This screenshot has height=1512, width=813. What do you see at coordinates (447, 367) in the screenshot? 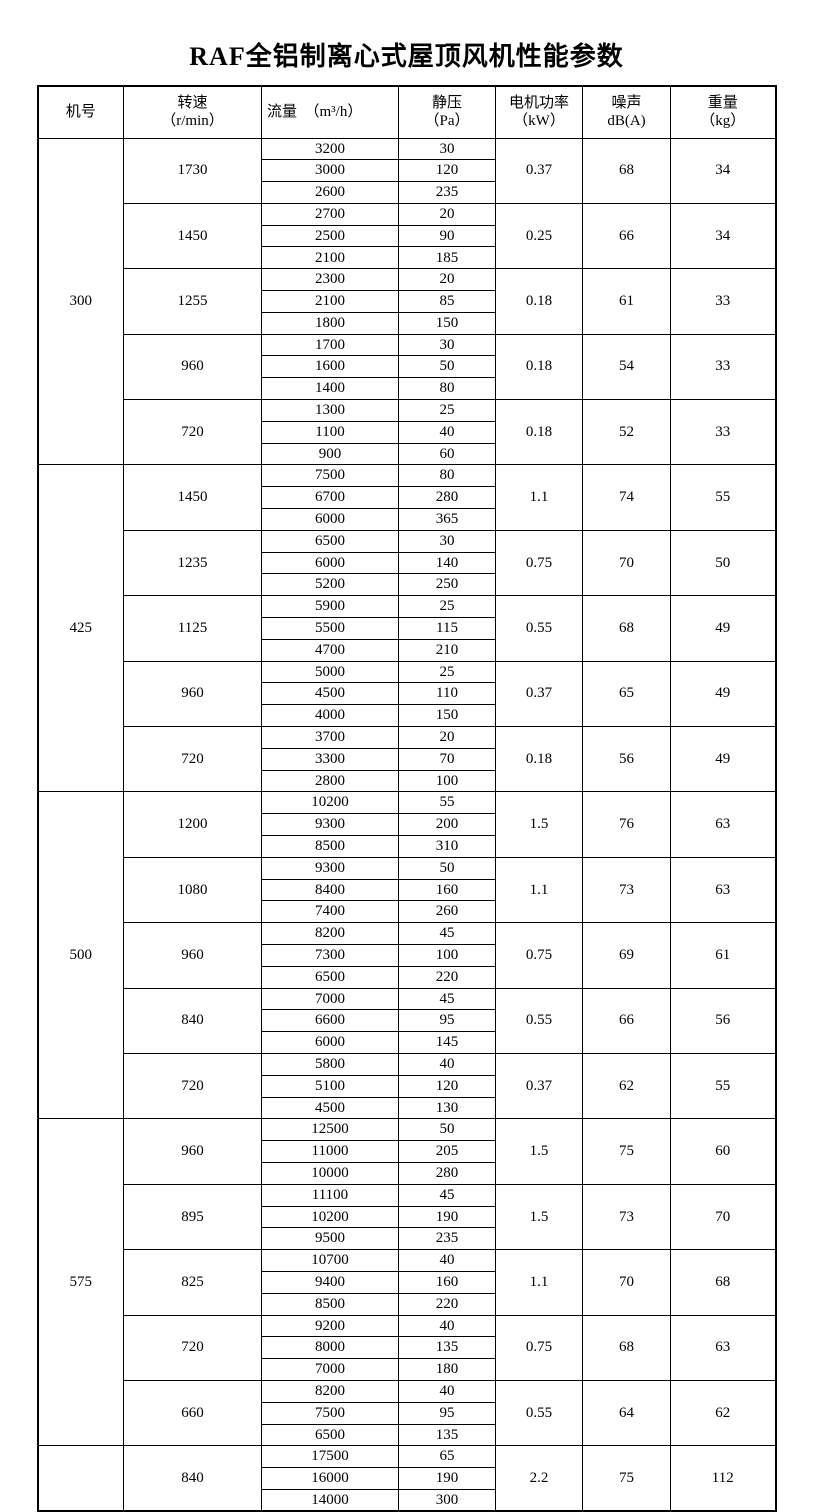
I see `pressure-cell: 50` at bounding box center [447, 367].